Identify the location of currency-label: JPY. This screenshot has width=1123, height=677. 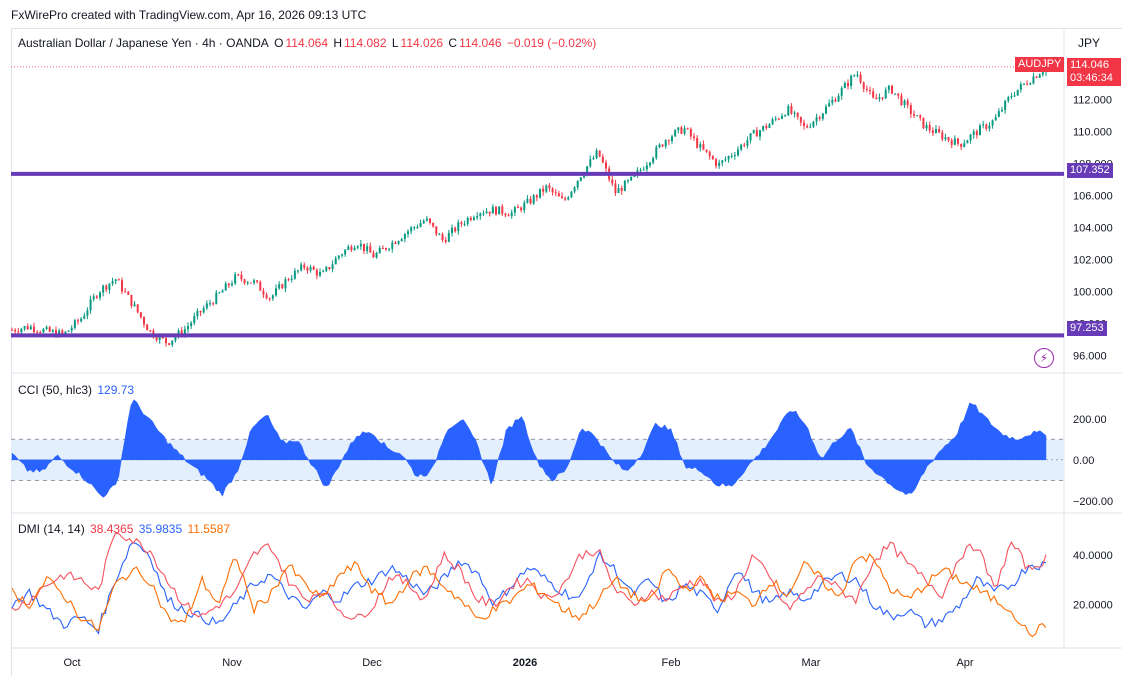
(1089, 43).